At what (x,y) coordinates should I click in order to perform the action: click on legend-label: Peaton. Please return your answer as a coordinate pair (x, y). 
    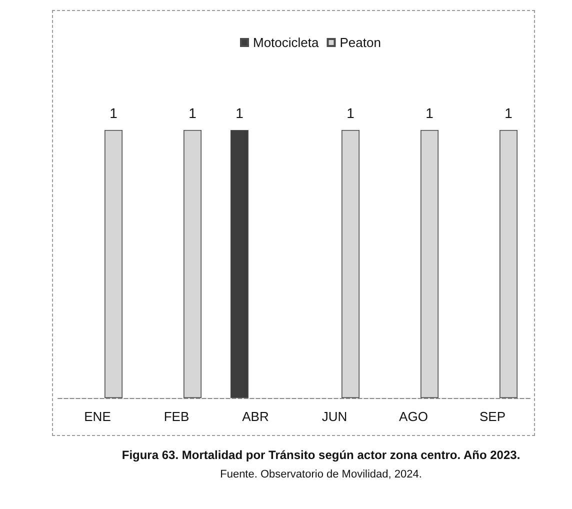
    Looking at the image, I should click on (360, 42).